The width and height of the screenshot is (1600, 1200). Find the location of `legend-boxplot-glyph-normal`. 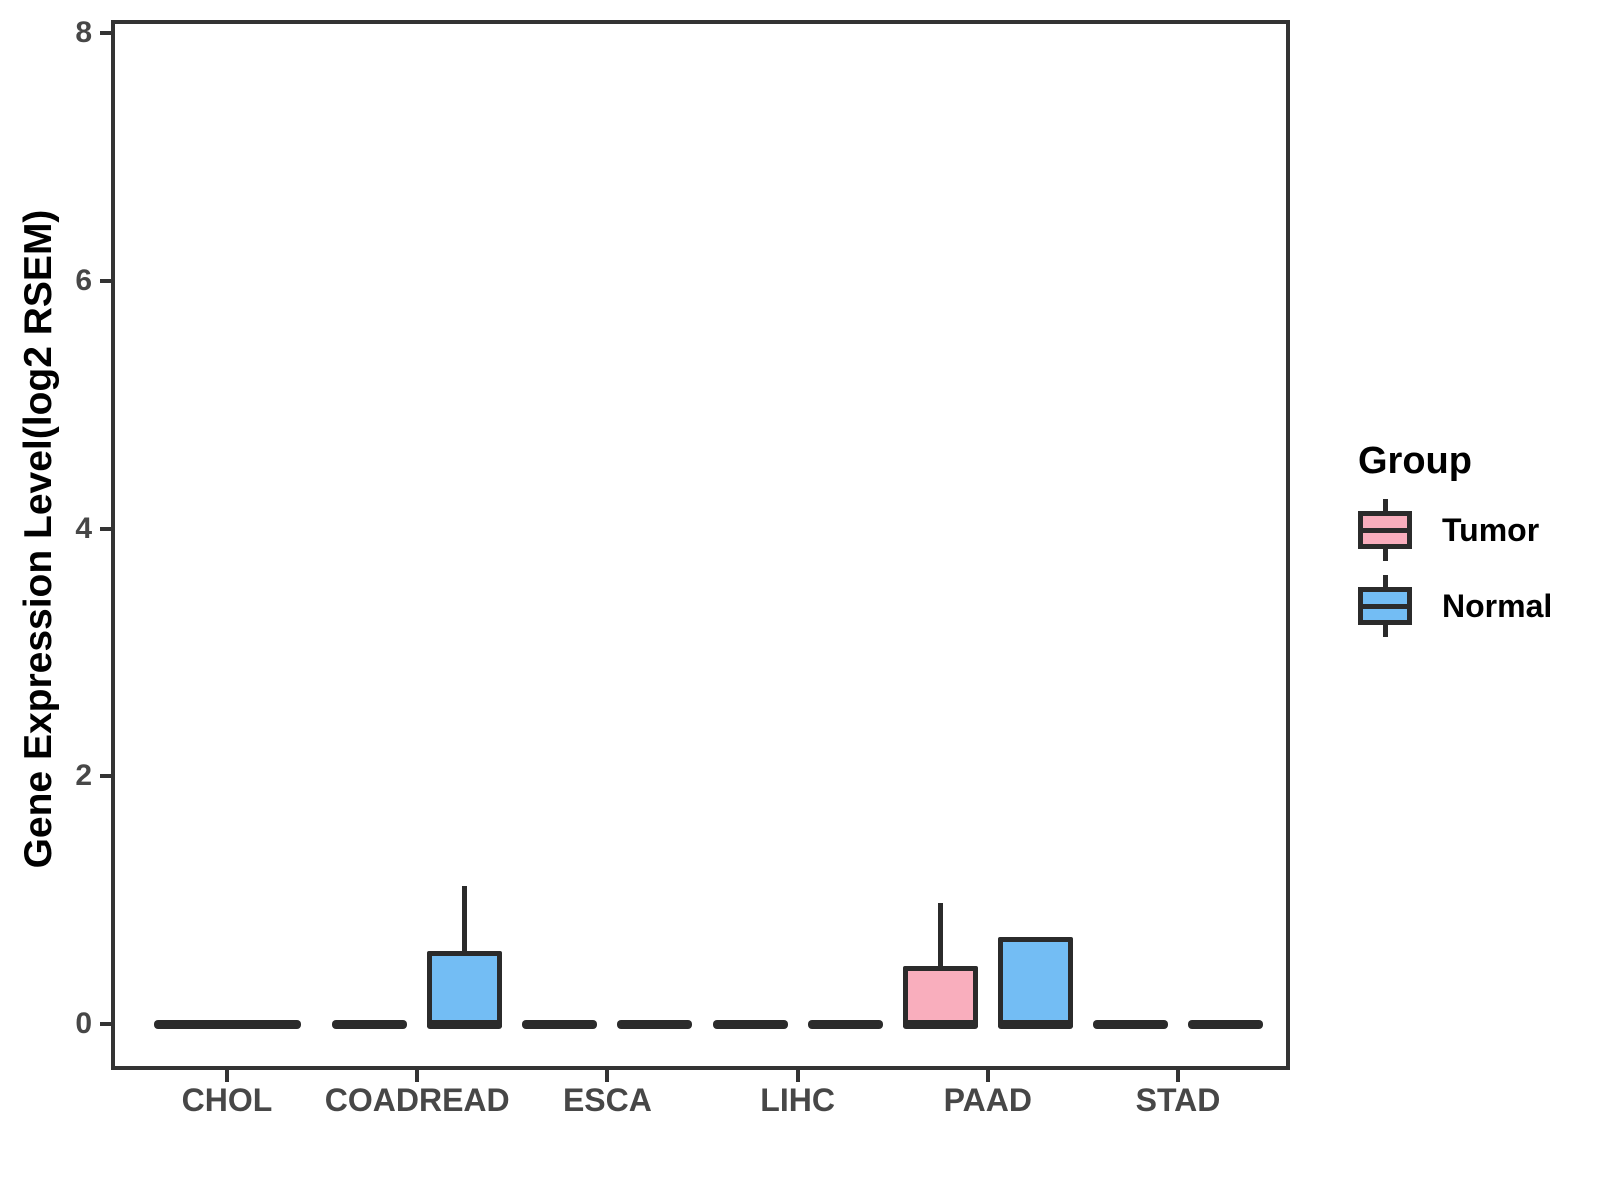

legend-boxplot-glyph-normal is located at coordinates (1385, 606).